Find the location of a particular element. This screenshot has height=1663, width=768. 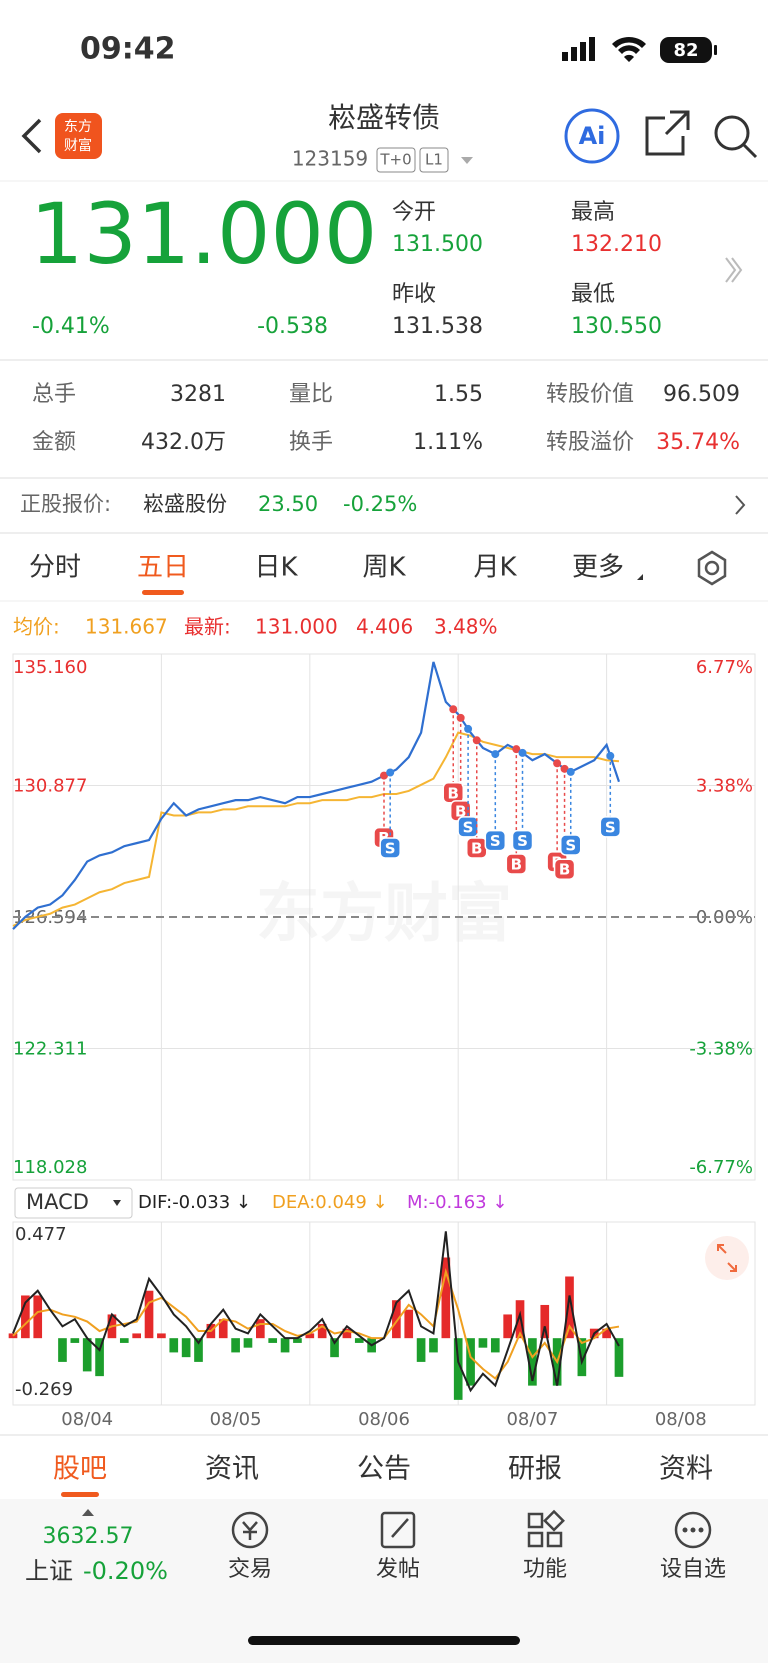

stat-label: 转股价值 is located at coordinates (590, 394).